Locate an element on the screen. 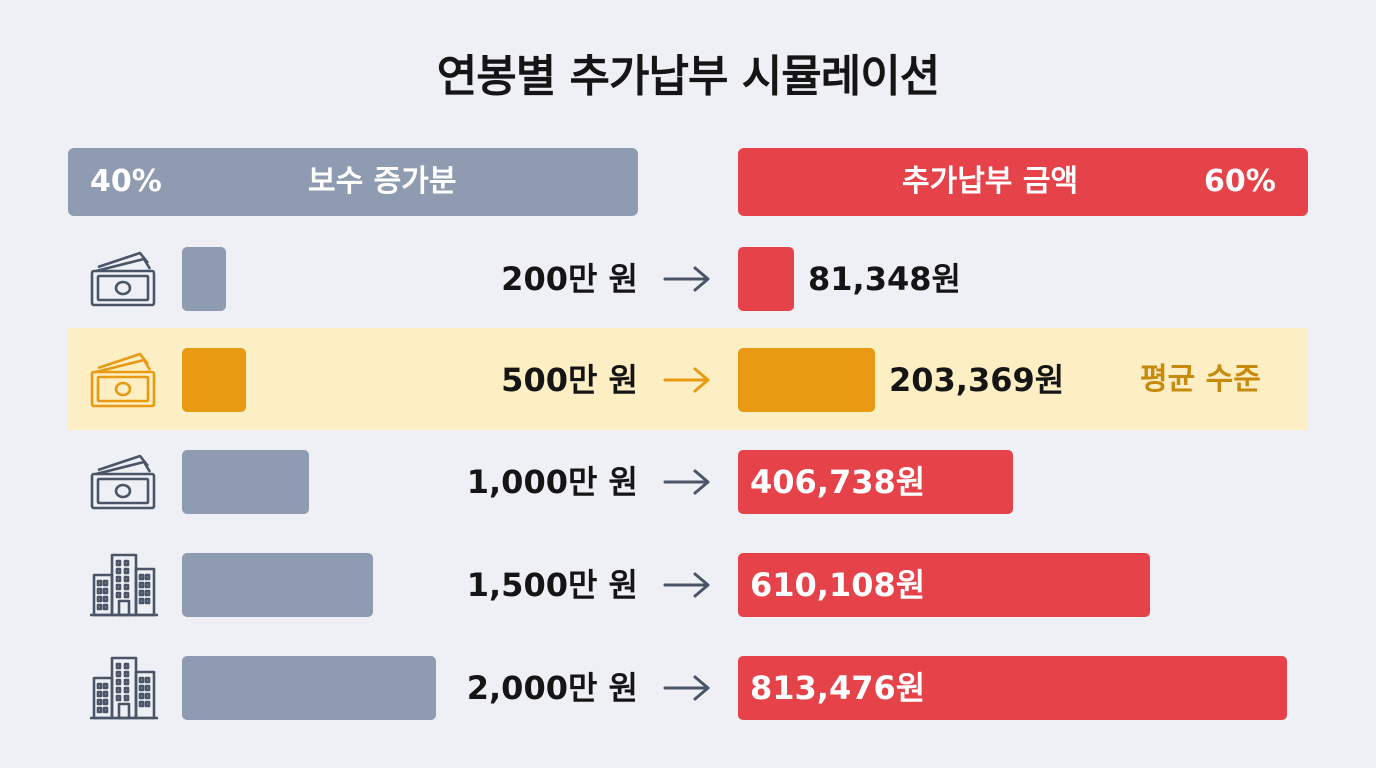  value-label: 610,108원 is located at coordinates (838, 585).